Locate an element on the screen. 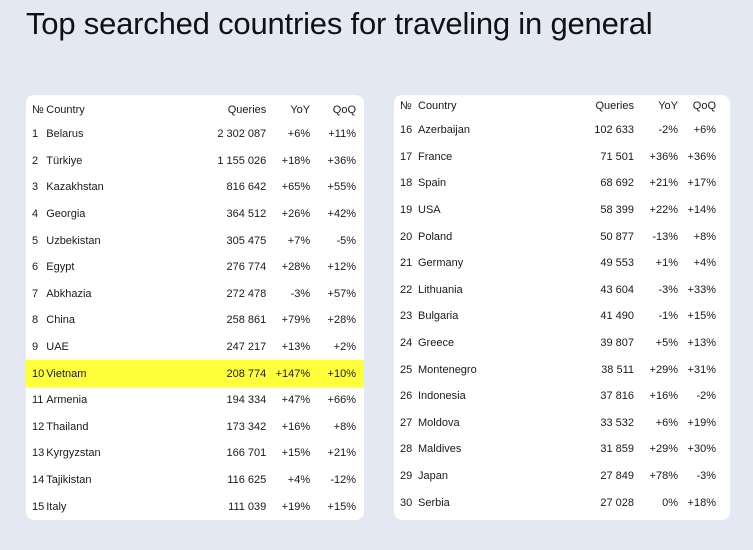 This screenshot has width=753, height=550. country-cell: Serbia is located at coordinates (434, 502).